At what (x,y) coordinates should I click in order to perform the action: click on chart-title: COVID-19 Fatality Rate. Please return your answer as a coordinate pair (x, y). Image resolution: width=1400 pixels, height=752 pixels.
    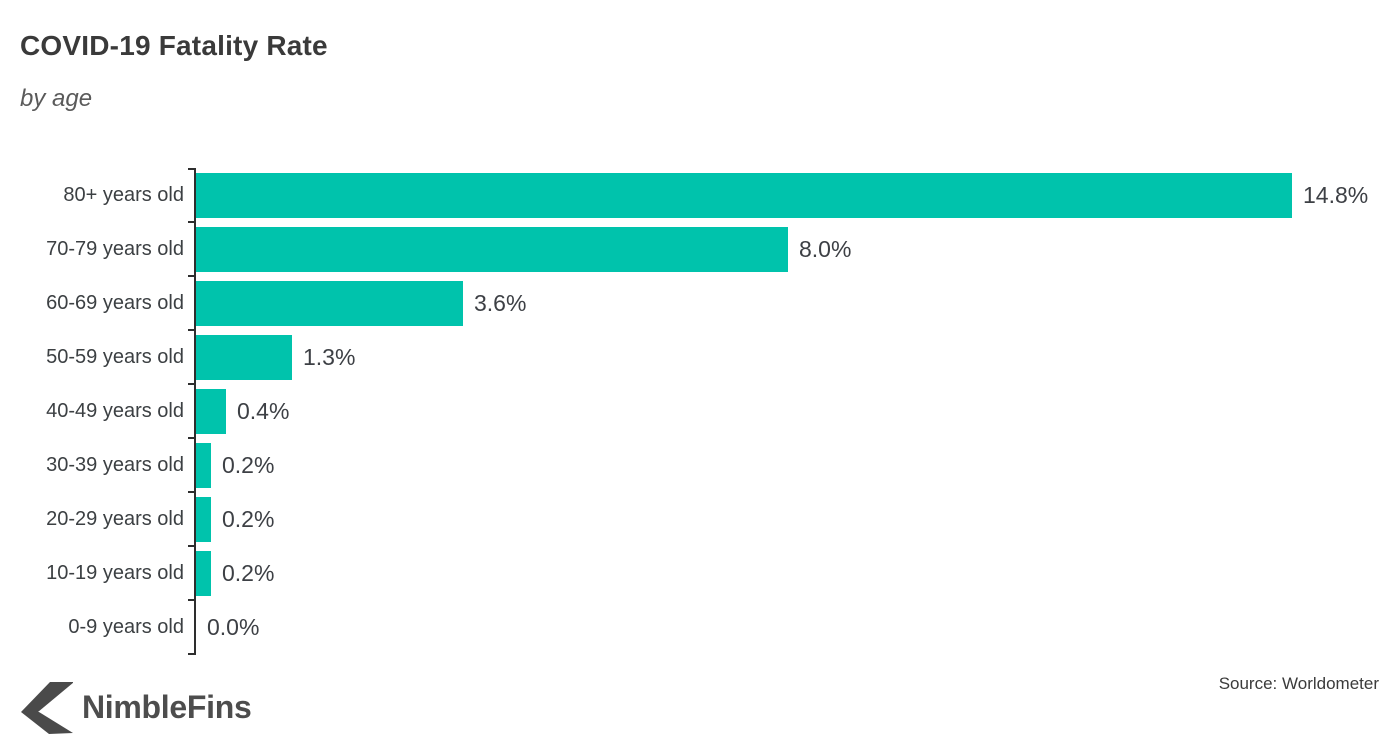
    Looking at the image, I should click on (174, 45).